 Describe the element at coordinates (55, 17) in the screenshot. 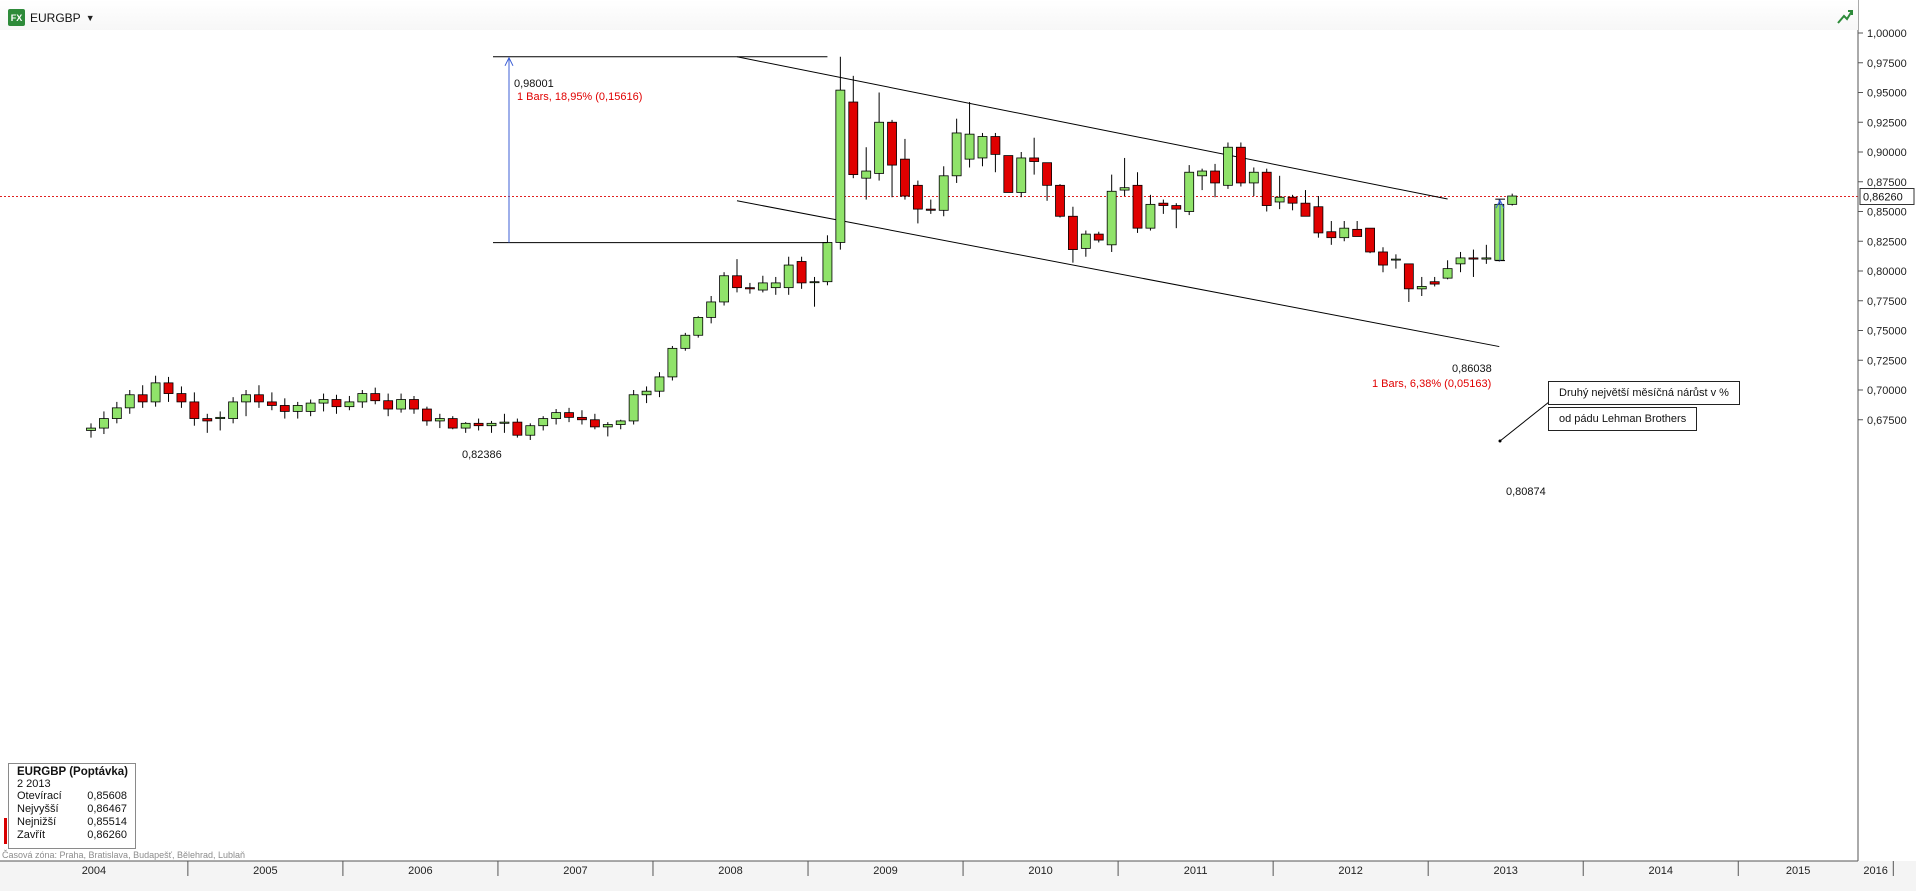

I see `symbol-label: EURGBP` at that location.